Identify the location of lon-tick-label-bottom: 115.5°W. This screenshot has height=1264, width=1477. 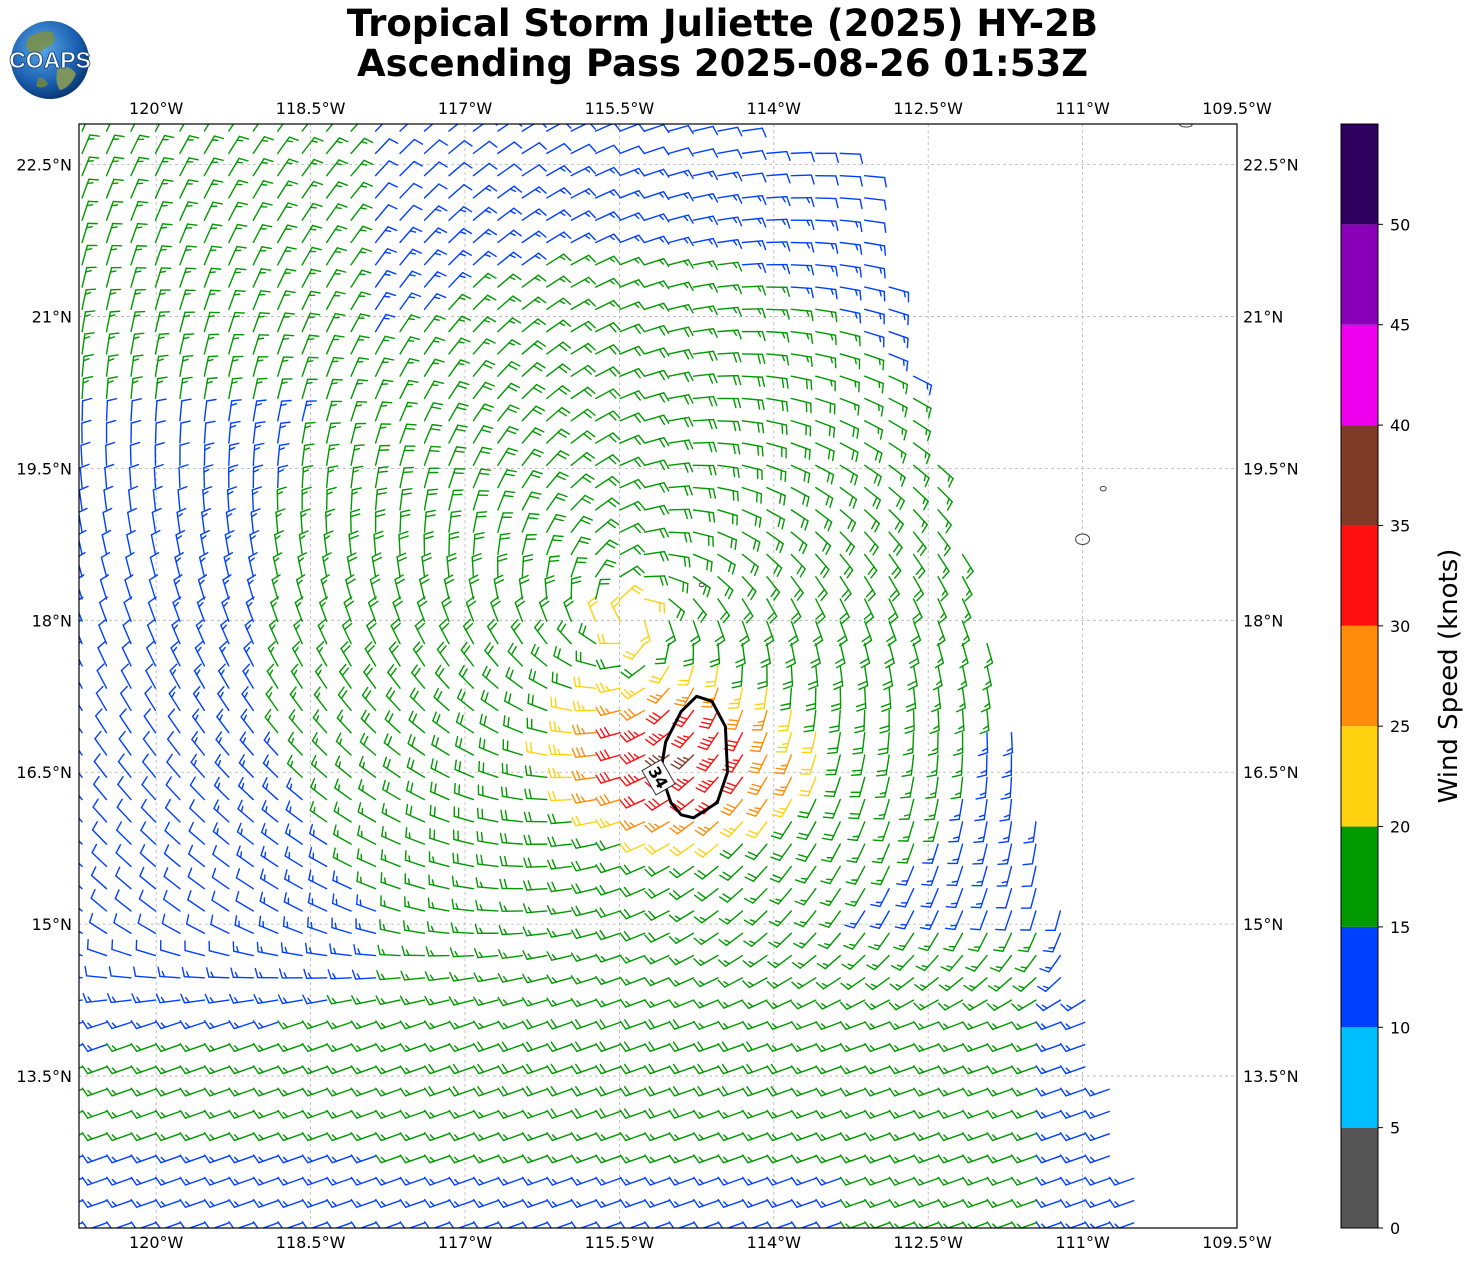
(620, 1242).